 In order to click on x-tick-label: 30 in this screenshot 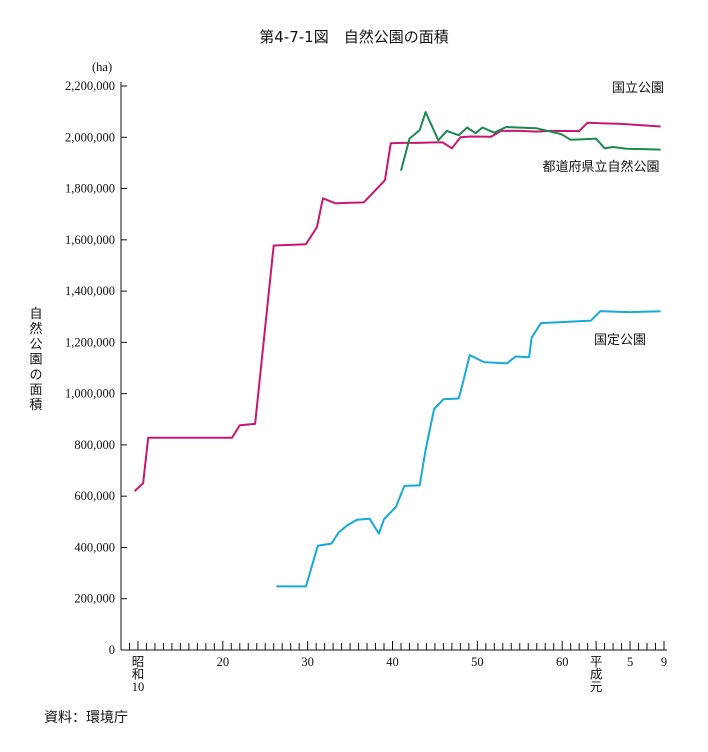, I will do `click(307, 662)`.